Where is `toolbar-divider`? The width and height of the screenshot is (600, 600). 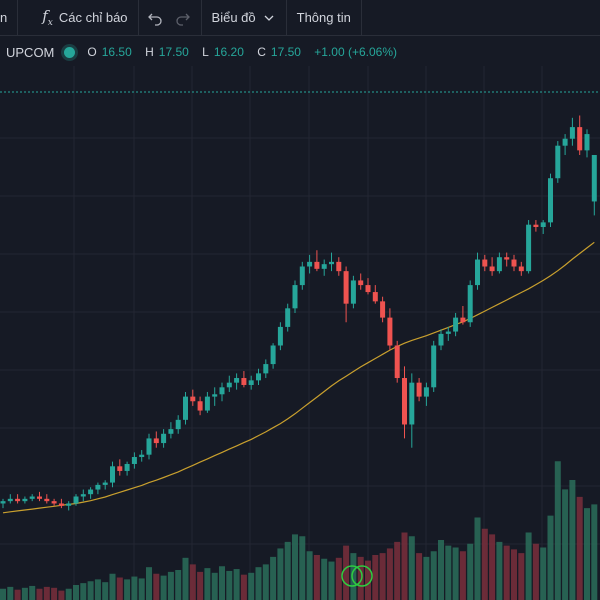 toolbar-divider is located at coordinates (18, 18).